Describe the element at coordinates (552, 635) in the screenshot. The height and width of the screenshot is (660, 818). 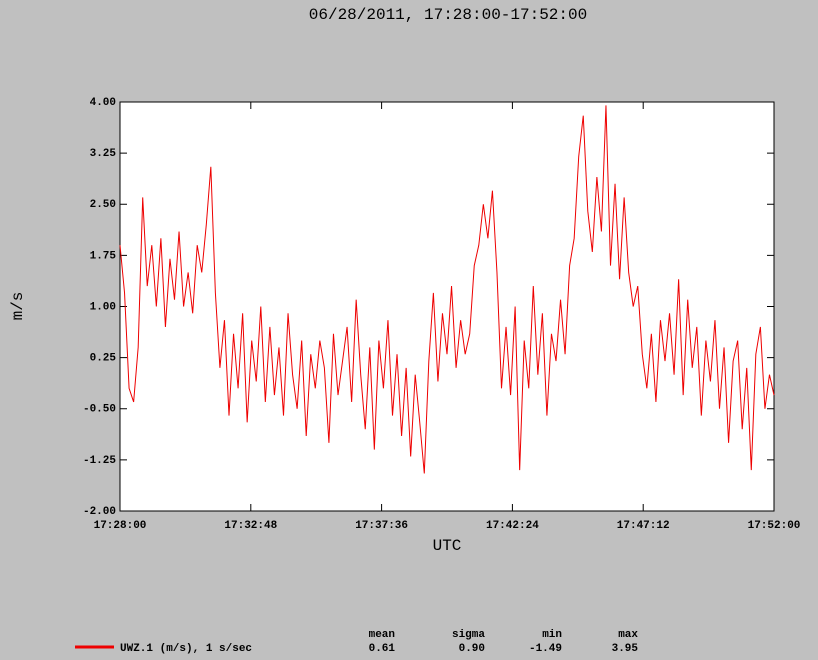
I see `stat-header: min` at that location.